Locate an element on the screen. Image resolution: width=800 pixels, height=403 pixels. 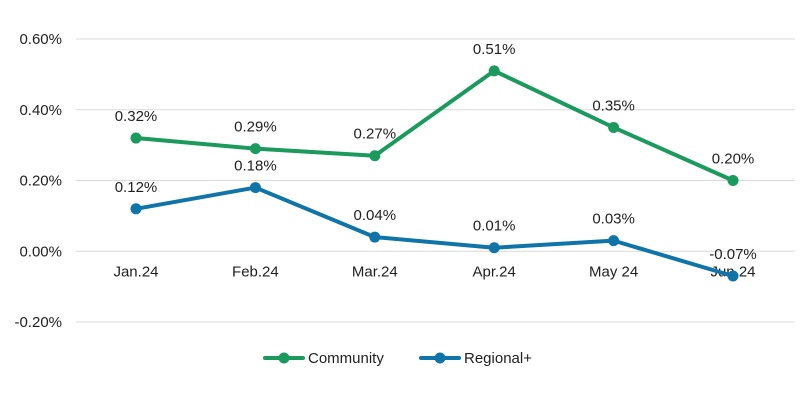
legend: Community Regional+ is located at coordinates (397, 358).